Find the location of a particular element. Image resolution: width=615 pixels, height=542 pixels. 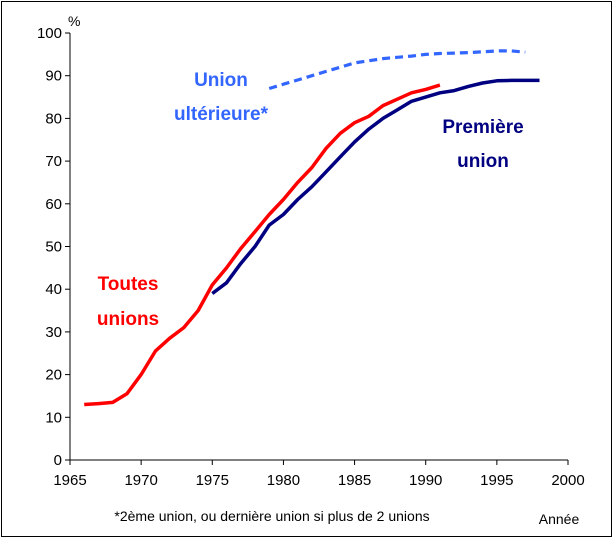

y-tick-label: 20 is located at coordinates (53, 375).